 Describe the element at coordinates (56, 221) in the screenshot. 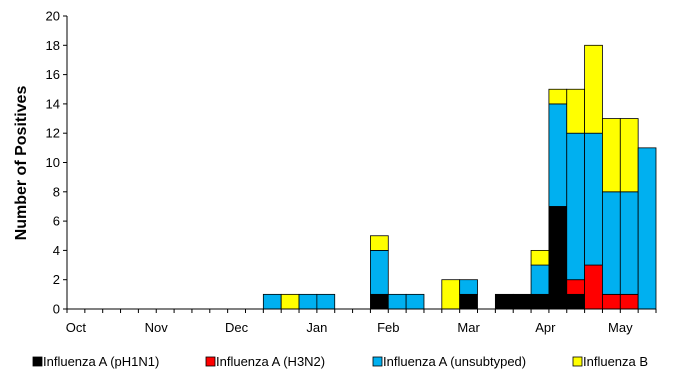

I see `y-tick-label: 6` at that location.